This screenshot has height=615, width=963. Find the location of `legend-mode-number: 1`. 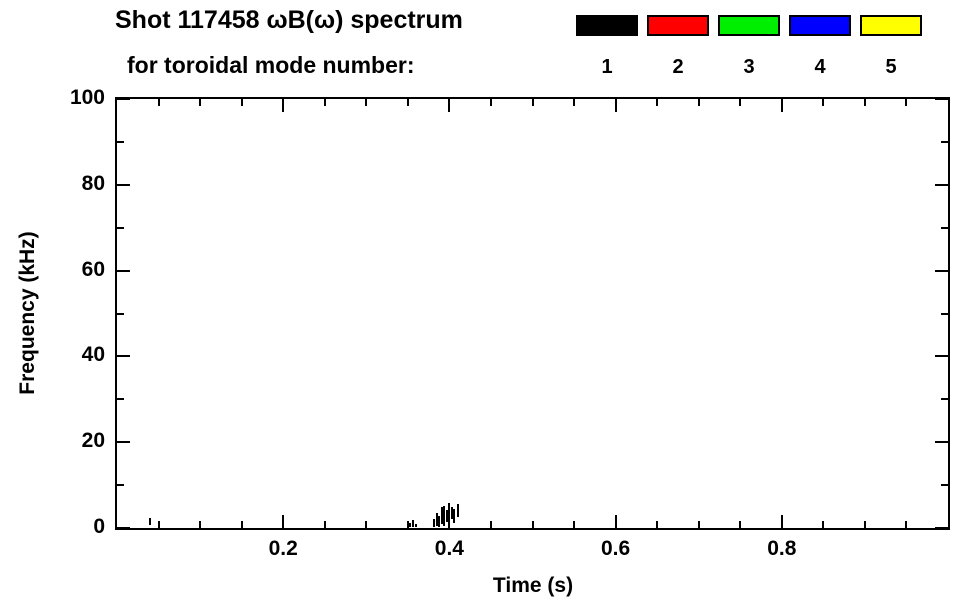

legend-mode-number: 1 is located at coordinates (607, 67).